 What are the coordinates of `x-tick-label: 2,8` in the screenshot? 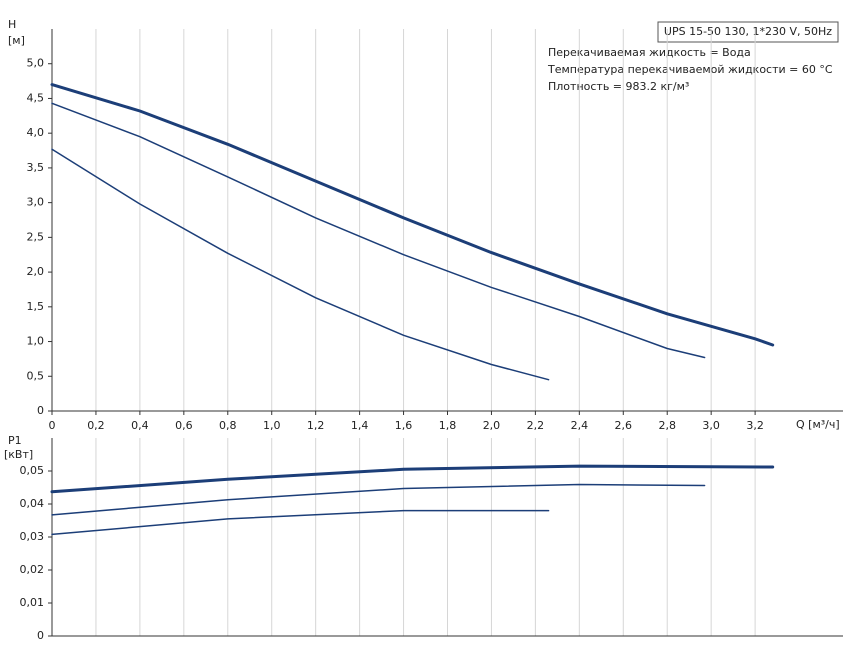 It's located at (667, 425).